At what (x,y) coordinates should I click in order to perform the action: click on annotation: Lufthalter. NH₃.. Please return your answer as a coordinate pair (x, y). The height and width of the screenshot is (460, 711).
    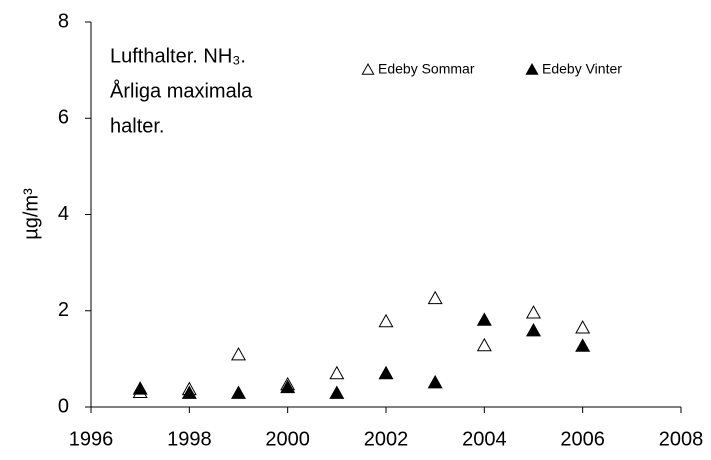
    Looking at the image, I should click on (178, 56).